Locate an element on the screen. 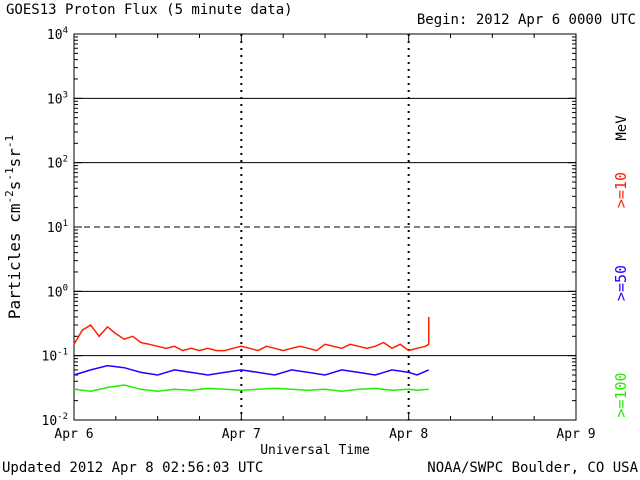 The height and width of the screenshot is (480, 640). y-tick-label: 10¹ is located at coordinates (57, 227).